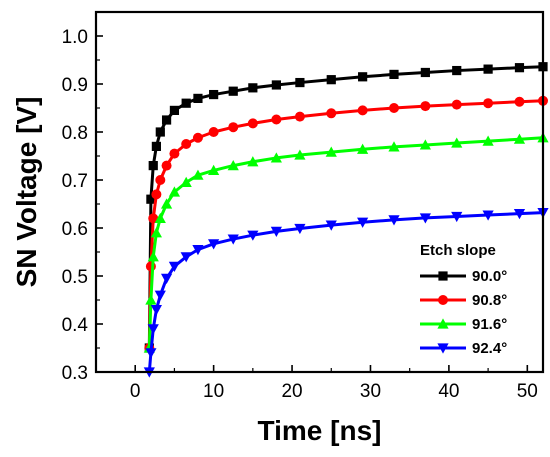  I want to click on x-tick-label: 20, so click(291, 391).